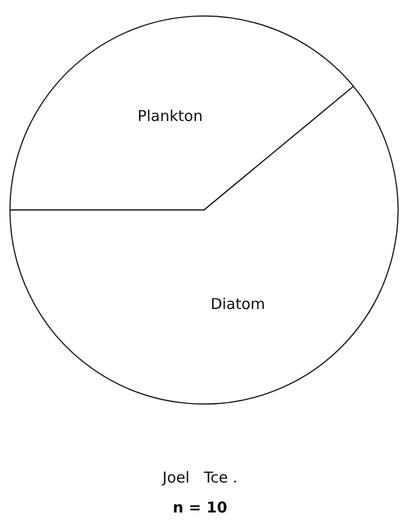 The width and height of the screenshot is (400, 524). I want to click on slice-label: Diatom, so click(238, 304).